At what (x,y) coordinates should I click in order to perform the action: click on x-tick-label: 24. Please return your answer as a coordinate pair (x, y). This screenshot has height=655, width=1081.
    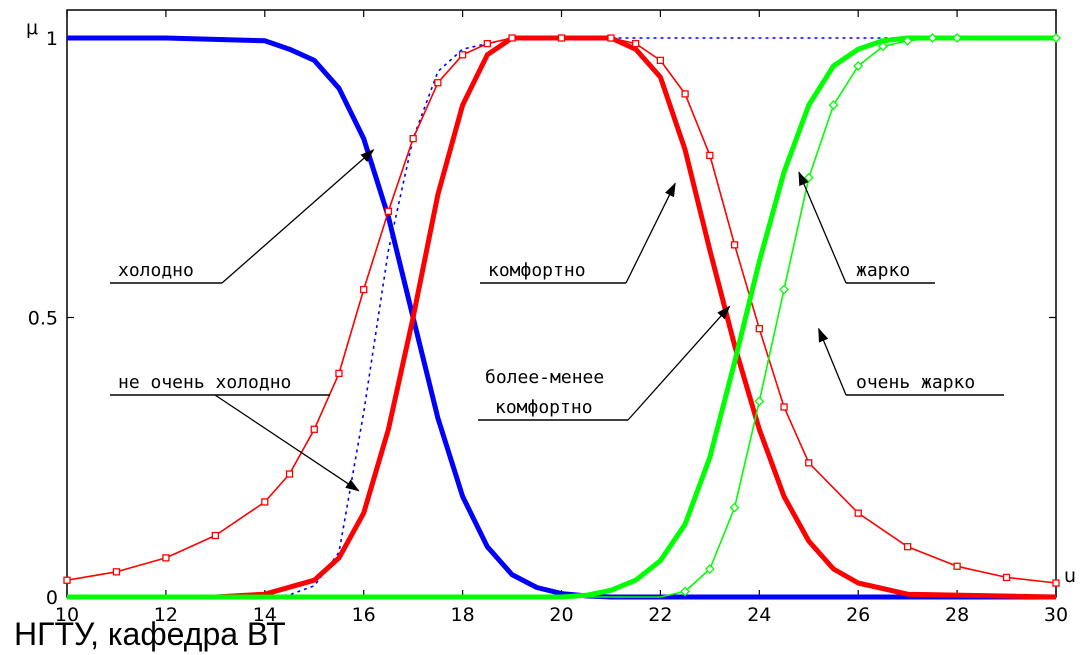
    Looking at the image, I should click on (759, 615).